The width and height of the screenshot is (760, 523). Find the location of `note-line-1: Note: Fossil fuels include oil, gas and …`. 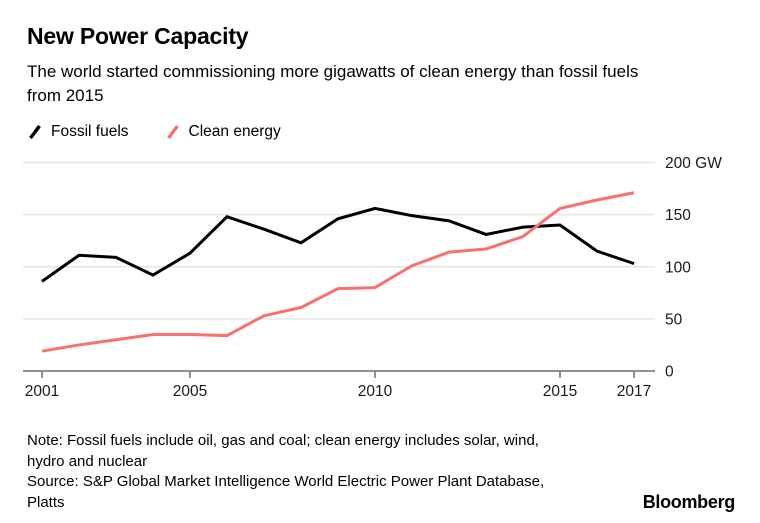

note-line-1: Note: Fossil fuels include oil, gas and … is located at coordinates (283, 440).